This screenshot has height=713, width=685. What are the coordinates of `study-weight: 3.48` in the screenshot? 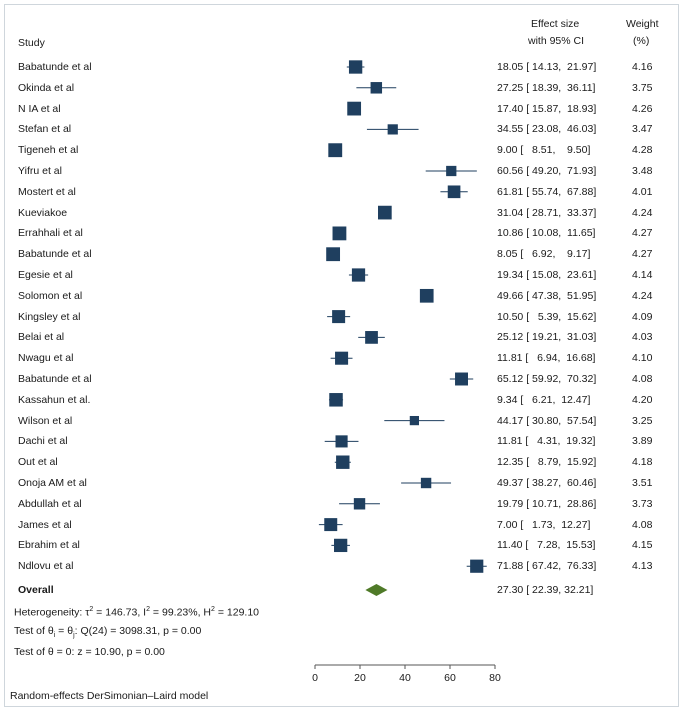 It's located at (642, 171).